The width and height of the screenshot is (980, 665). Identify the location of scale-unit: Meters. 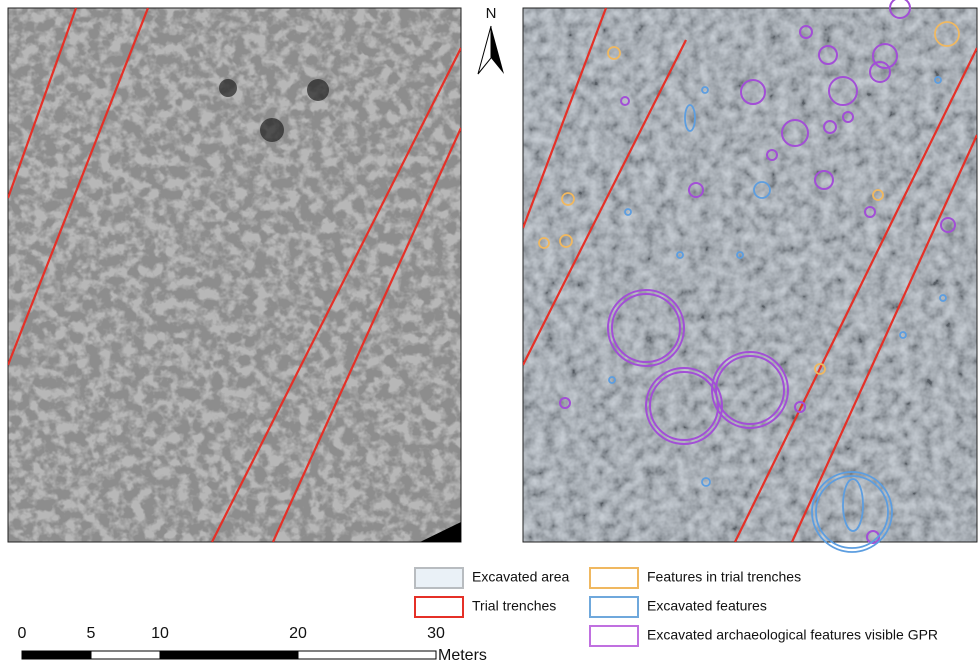
(462, 655).